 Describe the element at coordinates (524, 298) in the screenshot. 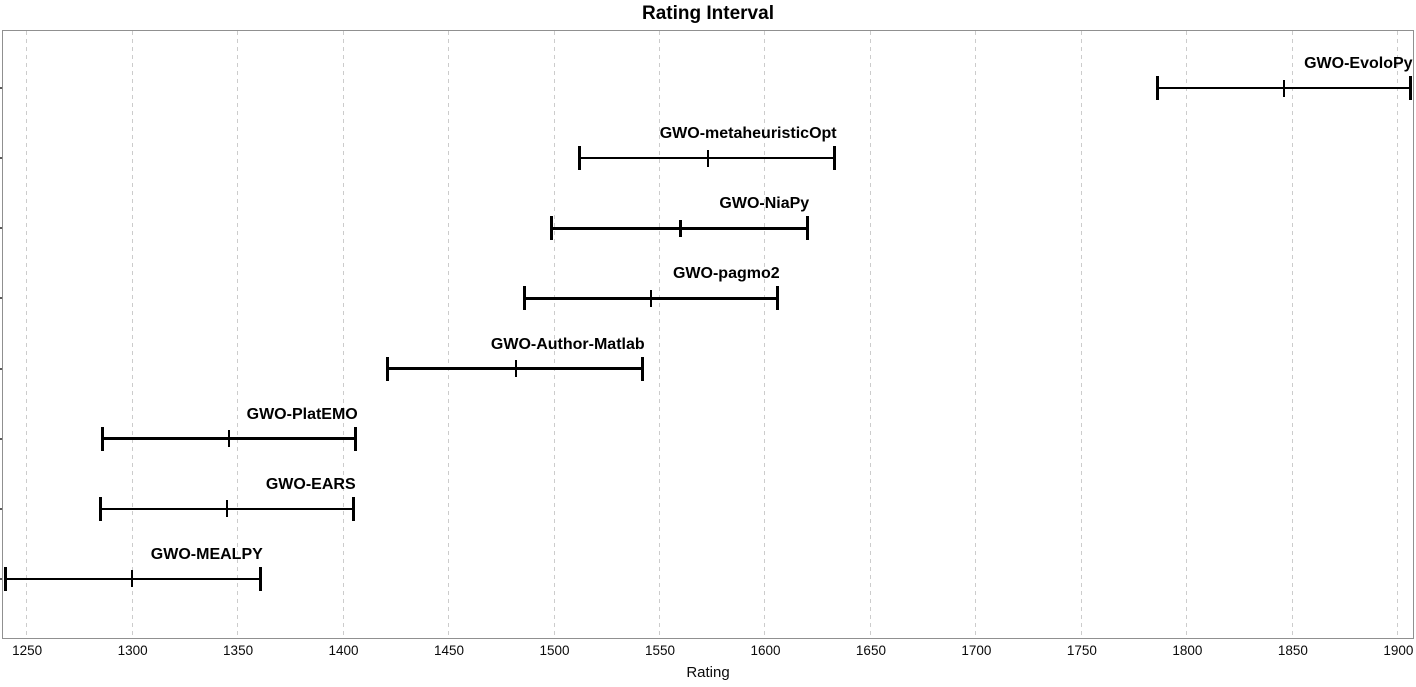

I see `interval-cap-low-GWO-pagmo2` at that location.